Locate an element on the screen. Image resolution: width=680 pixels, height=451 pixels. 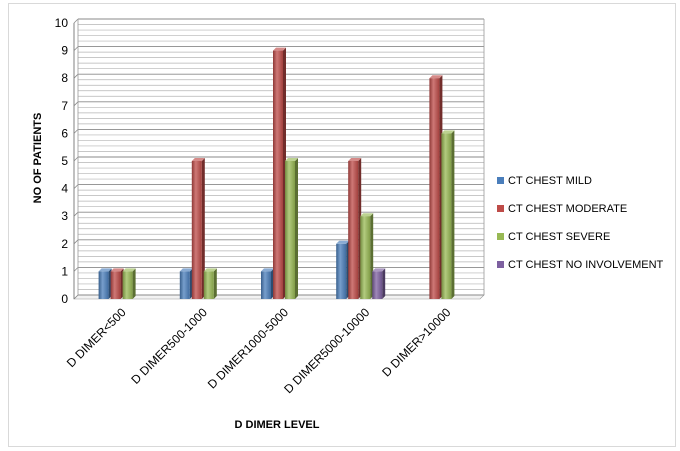
x-tick-label: D DIMER5000-10000 is located at coordinates (326, 350).